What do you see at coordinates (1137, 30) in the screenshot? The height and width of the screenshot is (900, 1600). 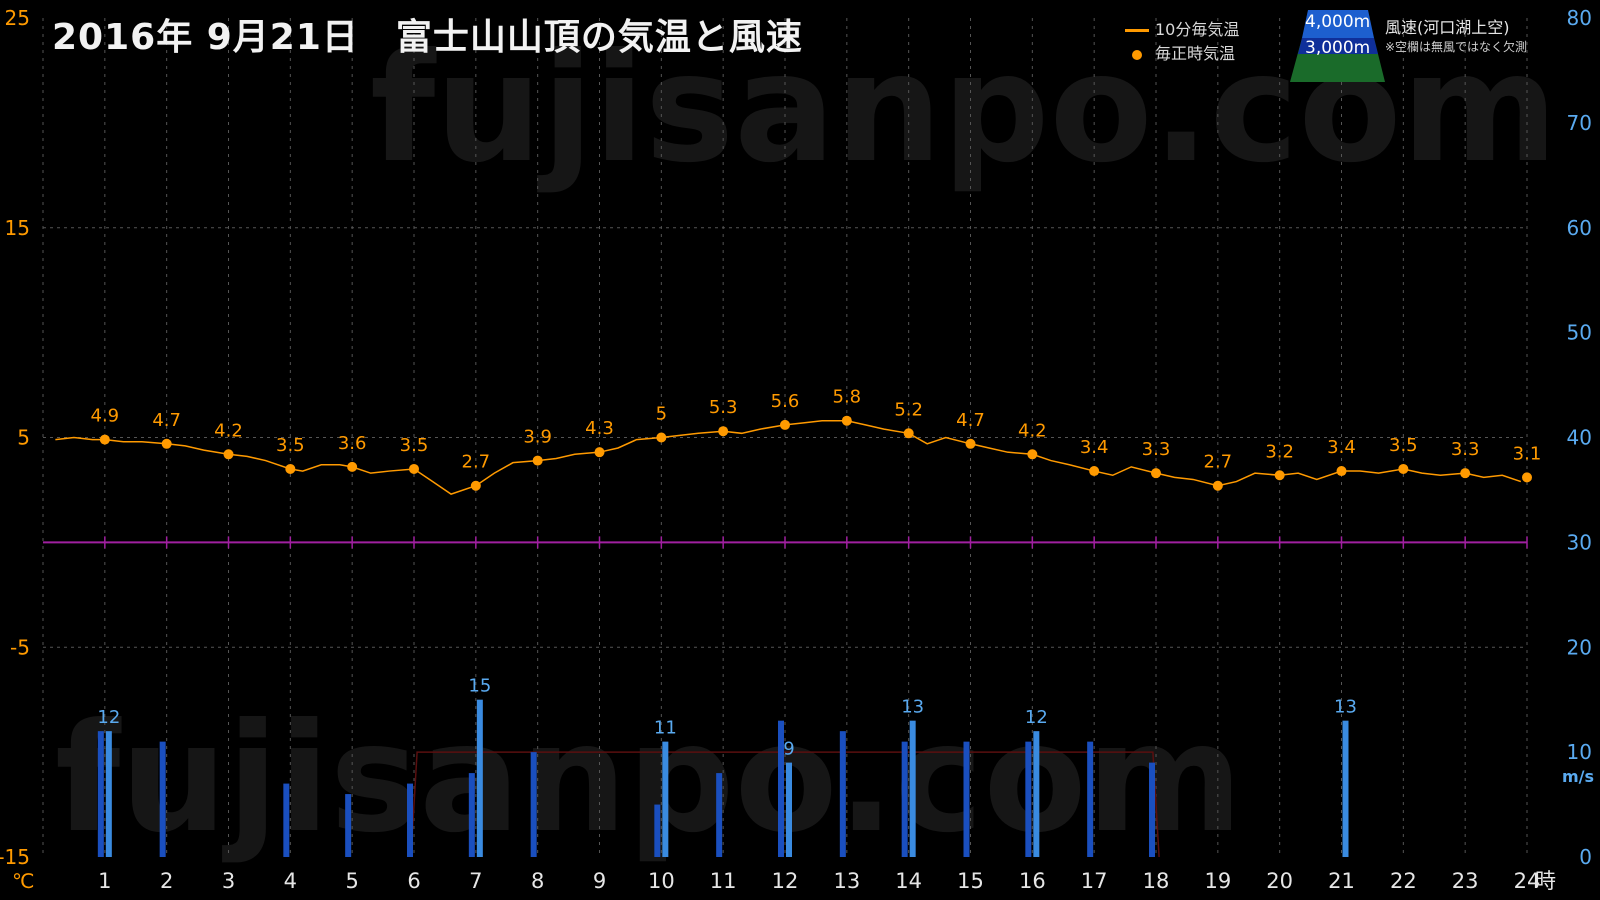 I see `legend-line-swatch` at bounding box center [1137, 30].